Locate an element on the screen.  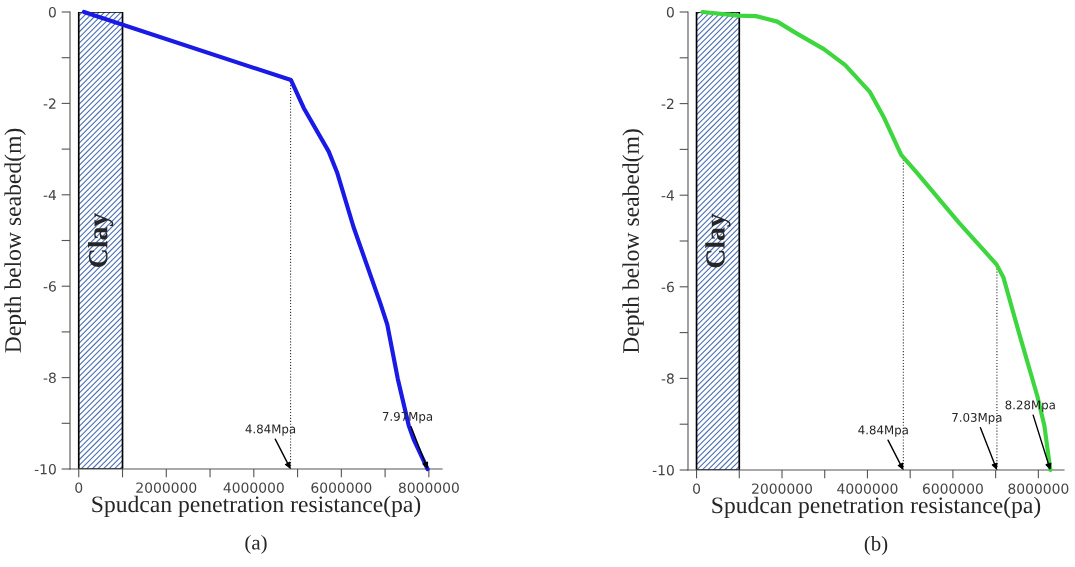
text: (a) is located at coordinates (256, 544).